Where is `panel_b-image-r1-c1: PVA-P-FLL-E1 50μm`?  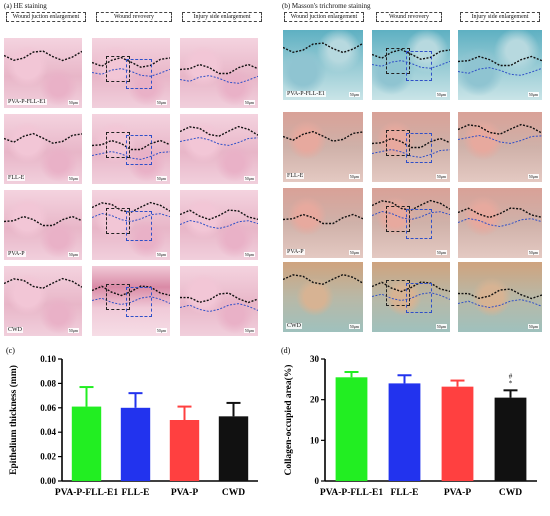 panel_b-image-r1-c1: PVA-P-FLL-E1 50μm is located at coordinates (323, 65).